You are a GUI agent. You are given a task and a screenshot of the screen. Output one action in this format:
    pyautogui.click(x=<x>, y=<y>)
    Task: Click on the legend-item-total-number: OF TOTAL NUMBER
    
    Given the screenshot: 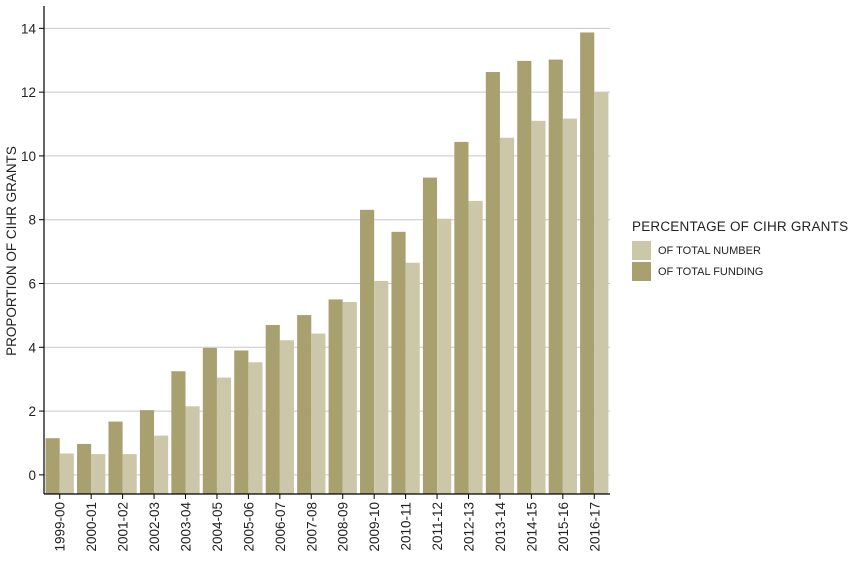 What is the action you would take?
    pyautogui.click(x=740, y=250)
    